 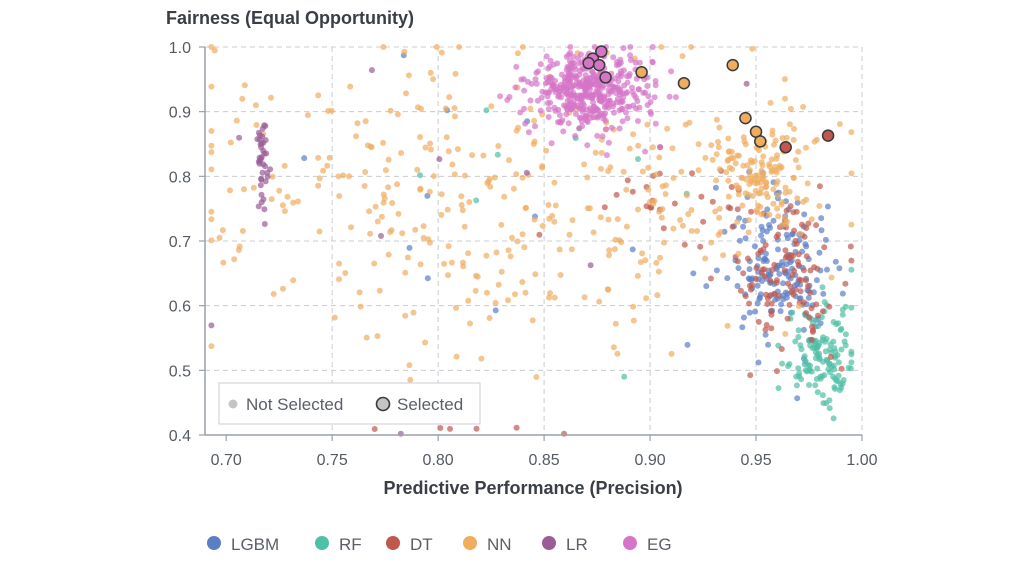 I want to click on legend-marker-lr, so click(x=549, y=543).